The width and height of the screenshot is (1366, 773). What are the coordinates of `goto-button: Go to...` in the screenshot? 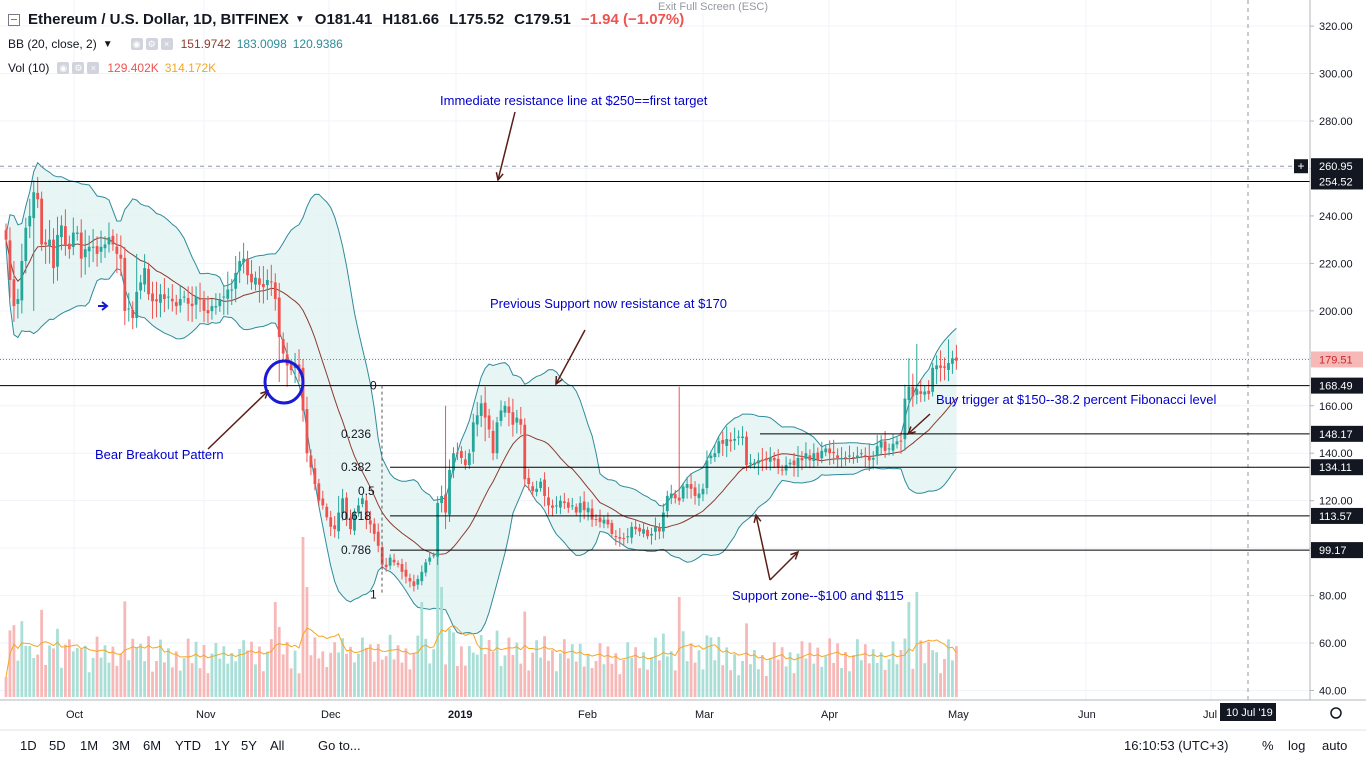 It's located at (339, 745).